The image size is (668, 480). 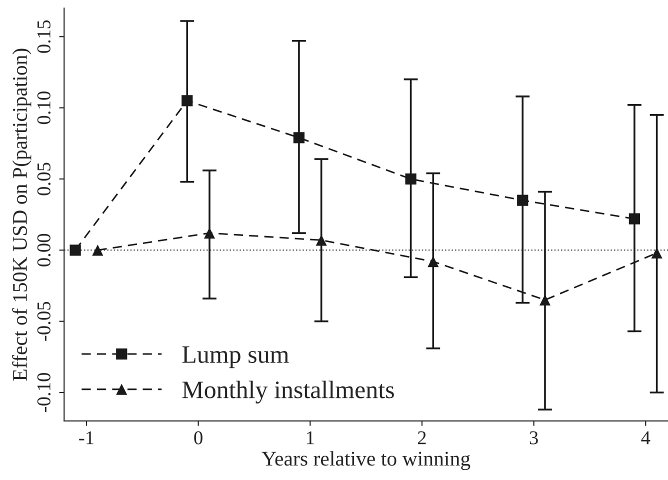 I want to click on x-tick-label: 1, so click(x=310, y=437).